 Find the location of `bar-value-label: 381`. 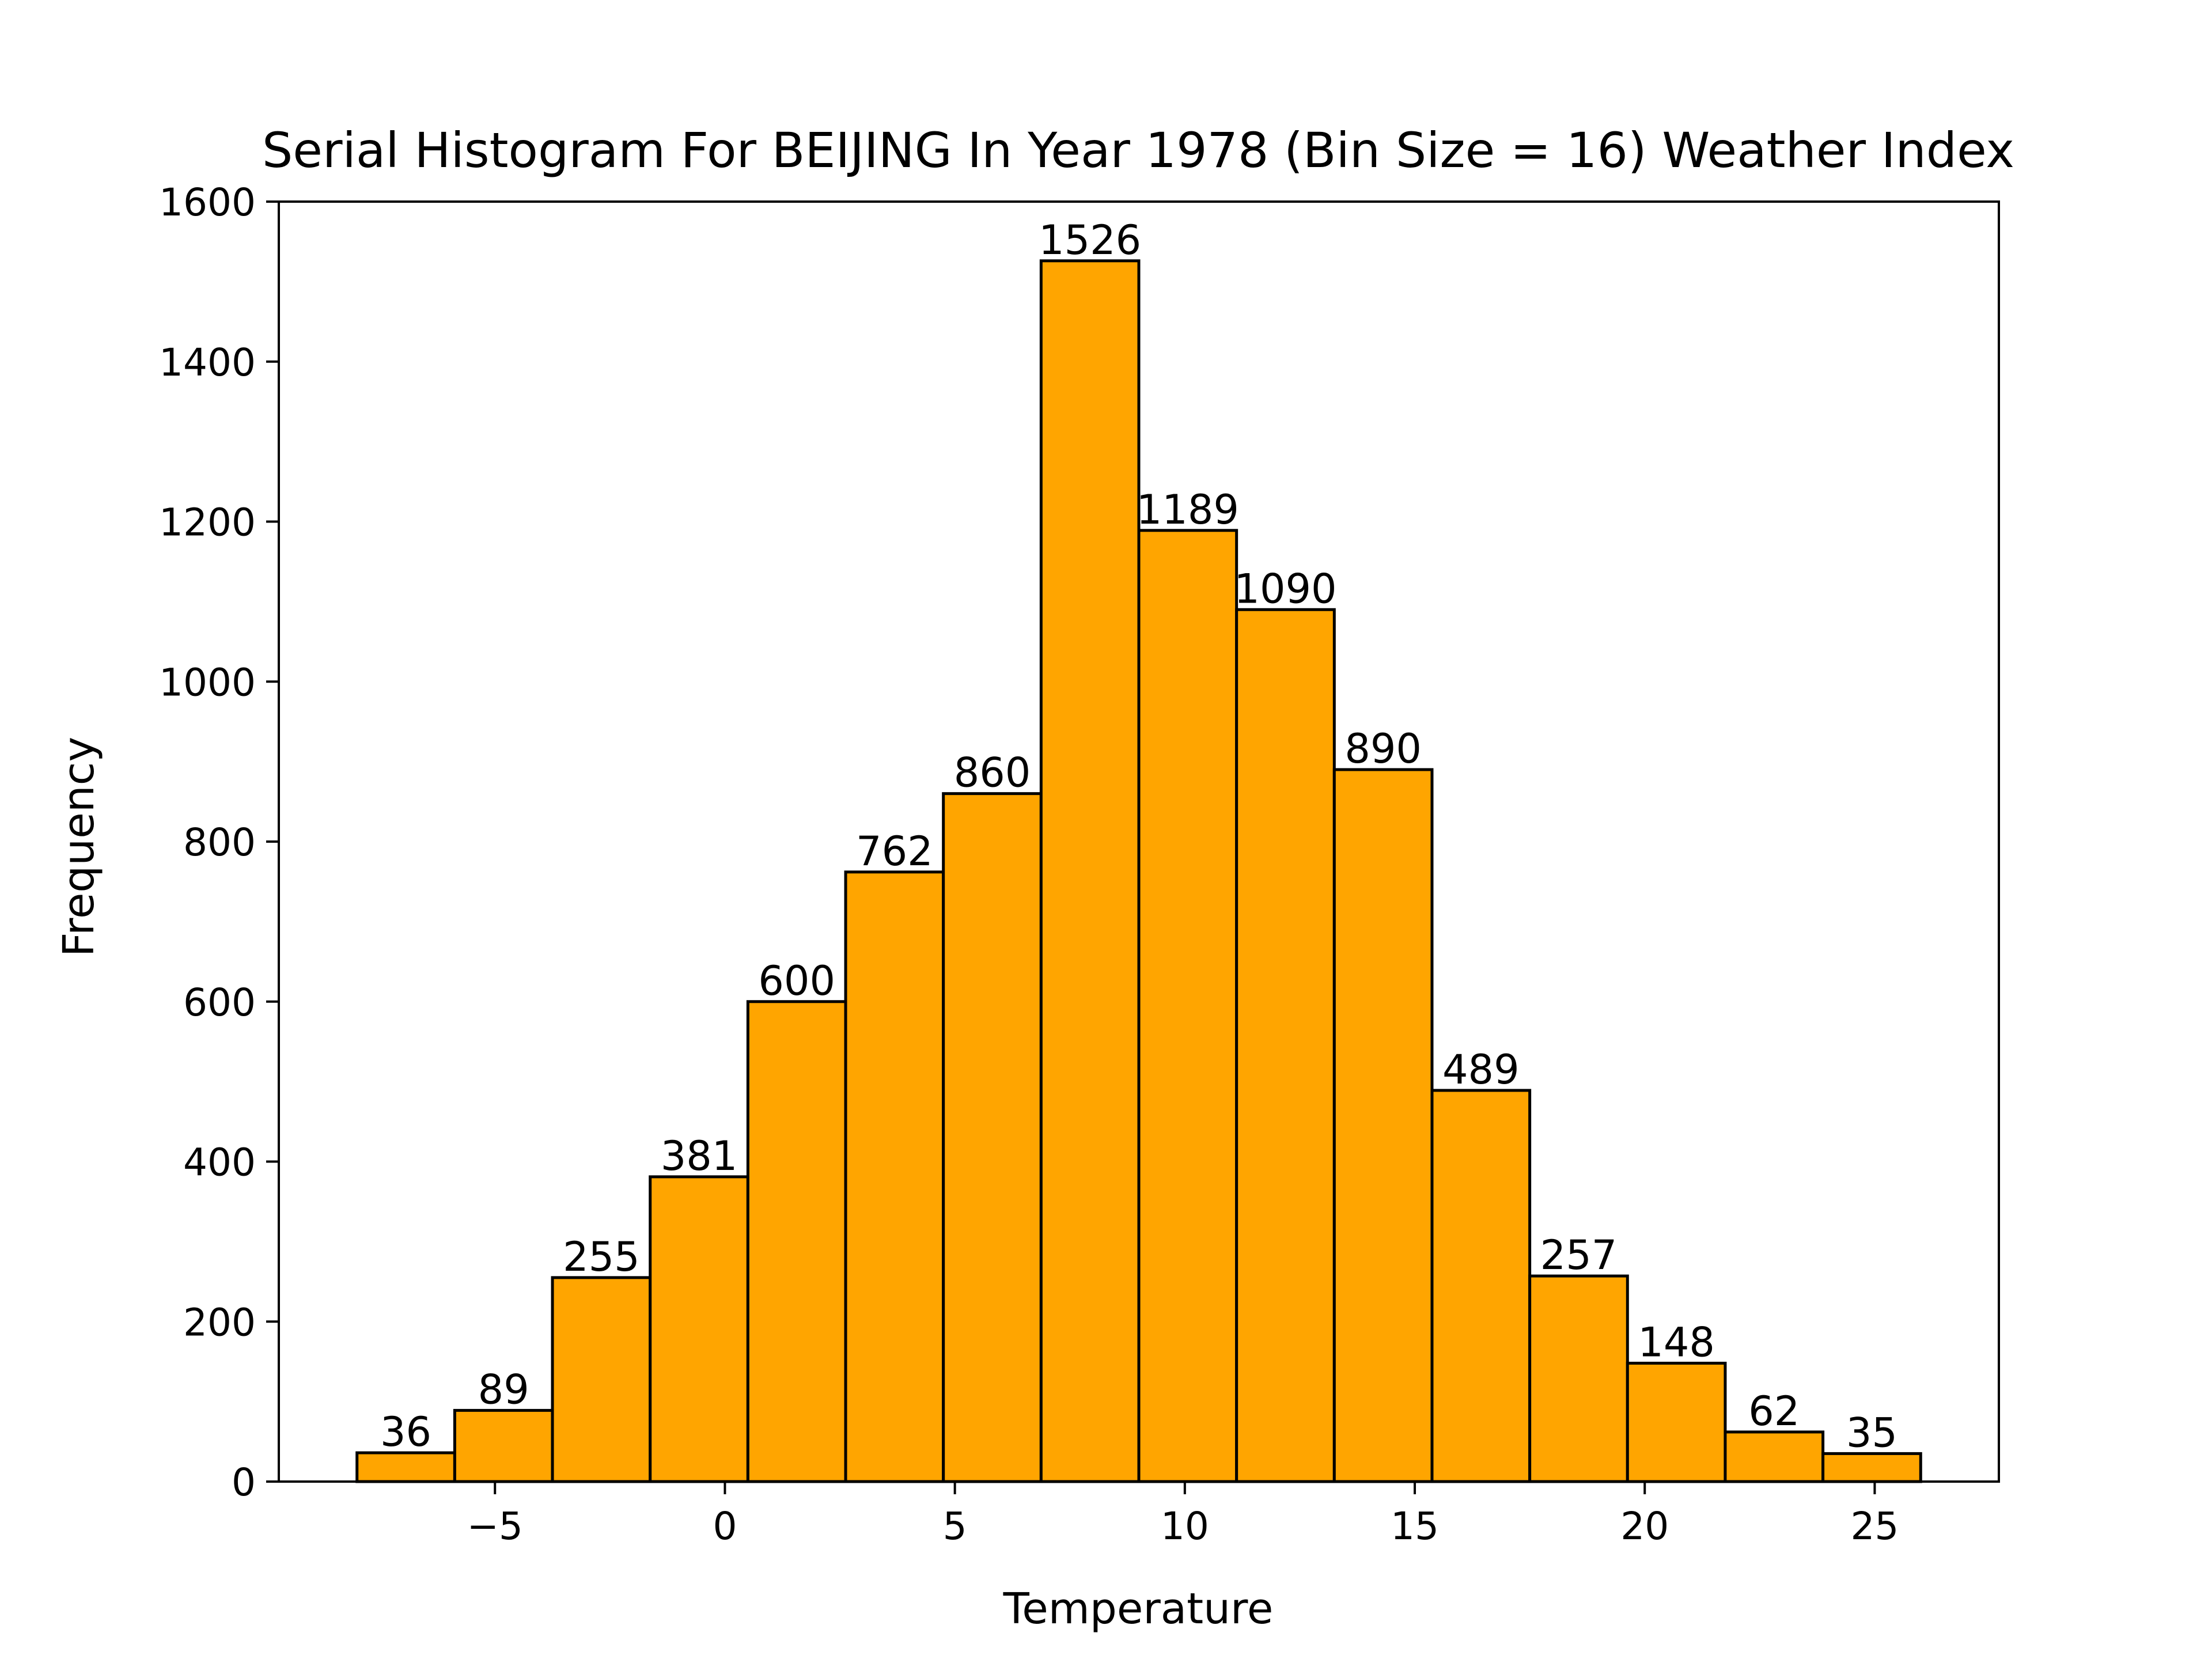

bar-value-label: 381 is located at coordinates (699, 1156).